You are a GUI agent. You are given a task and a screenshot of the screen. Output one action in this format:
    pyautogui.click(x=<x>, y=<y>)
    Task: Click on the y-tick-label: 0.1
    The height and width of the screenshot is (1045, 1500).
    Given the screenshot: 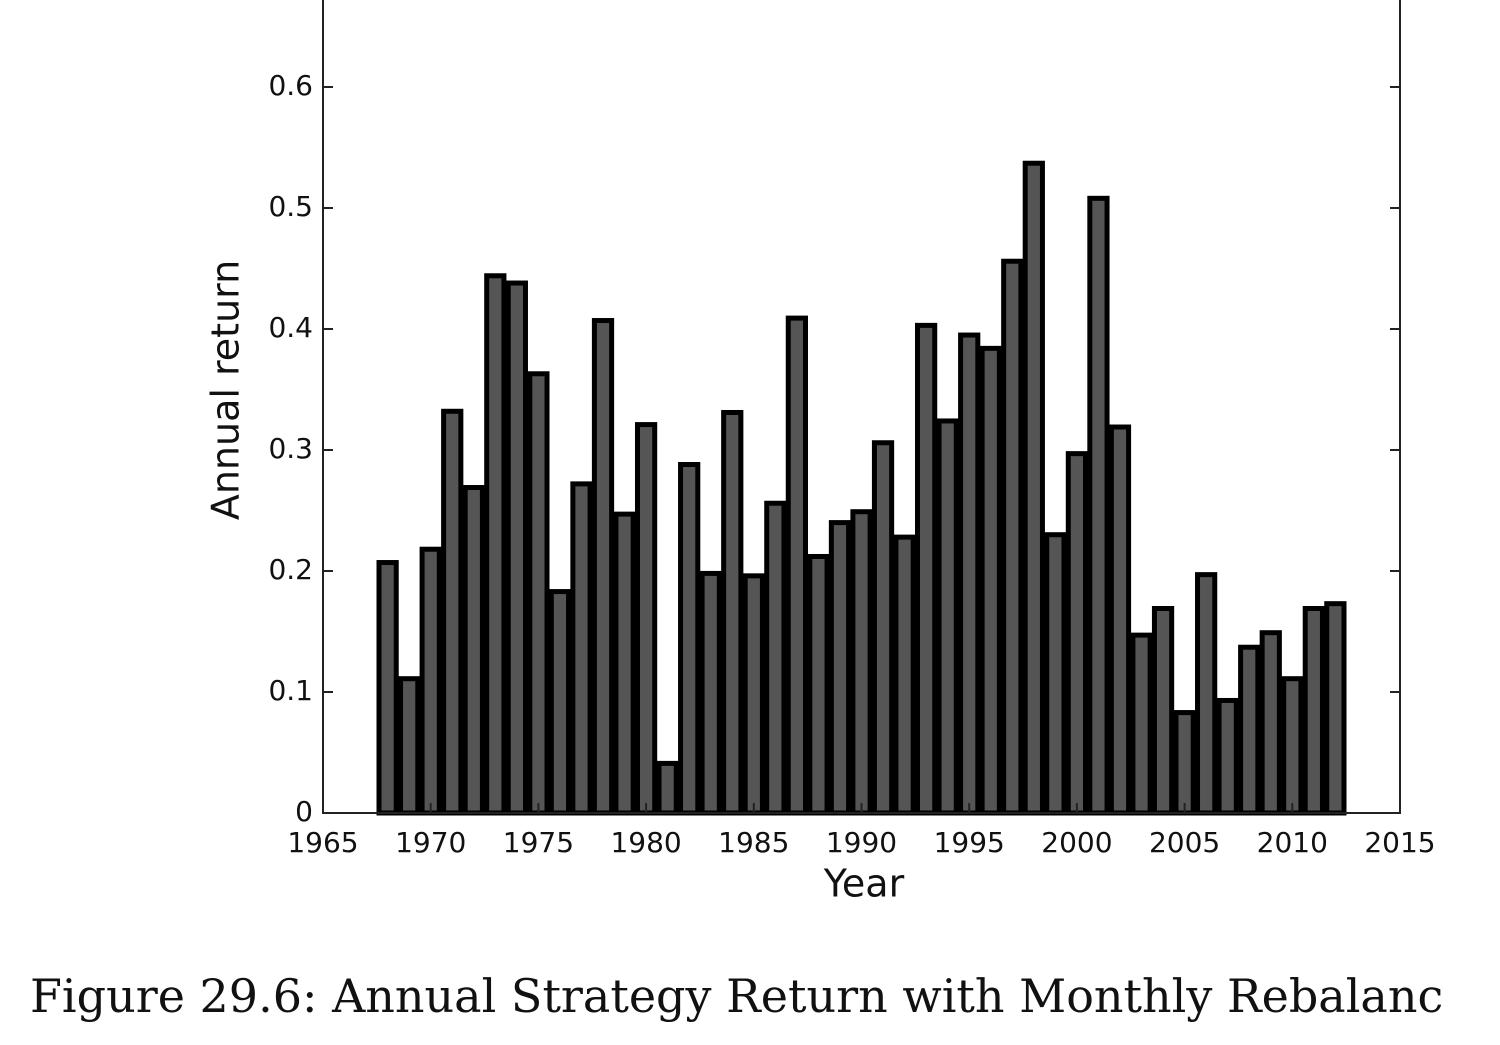 What is the action you would take?
    pyautogui.click(x=290, y=690)
    